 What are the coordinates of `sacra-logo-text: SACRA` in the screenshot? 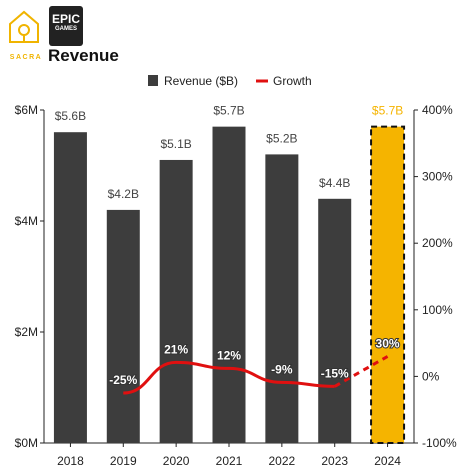 It's located at (26, 57).